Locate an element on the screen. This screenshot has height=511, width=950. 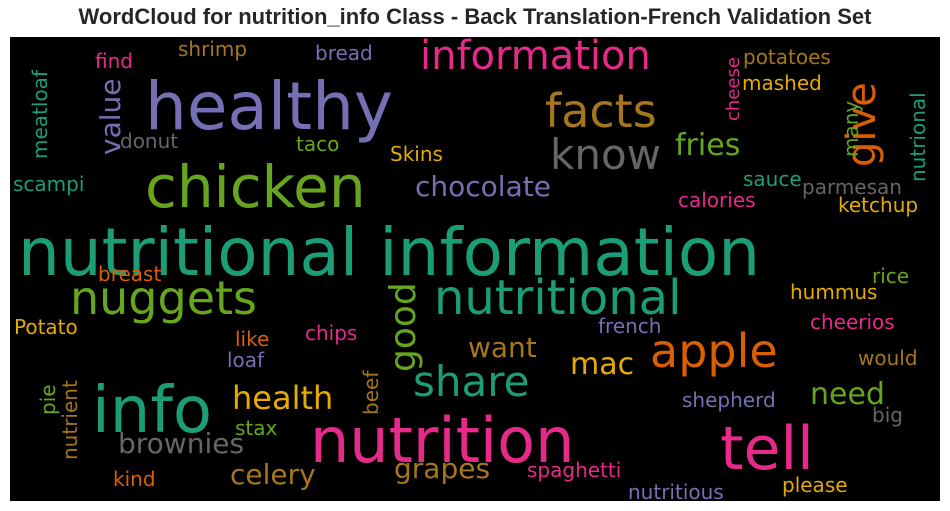
word-like: like is located at coordinates (252, 339).